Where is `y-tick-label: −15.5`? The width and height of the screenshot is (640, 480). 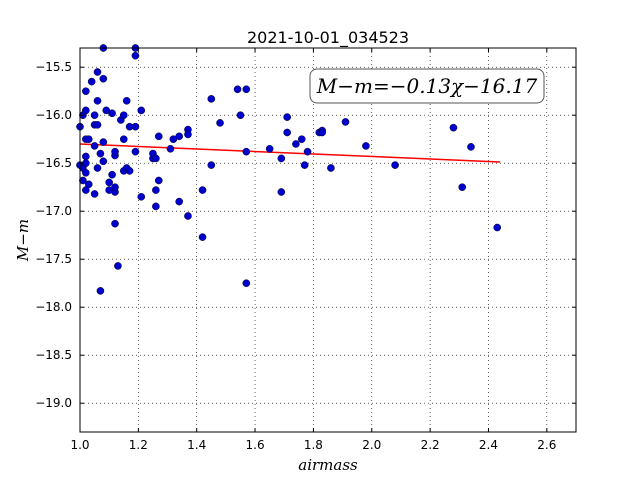
y-tick-label: −15.5 is located at coordinates (53, 67).